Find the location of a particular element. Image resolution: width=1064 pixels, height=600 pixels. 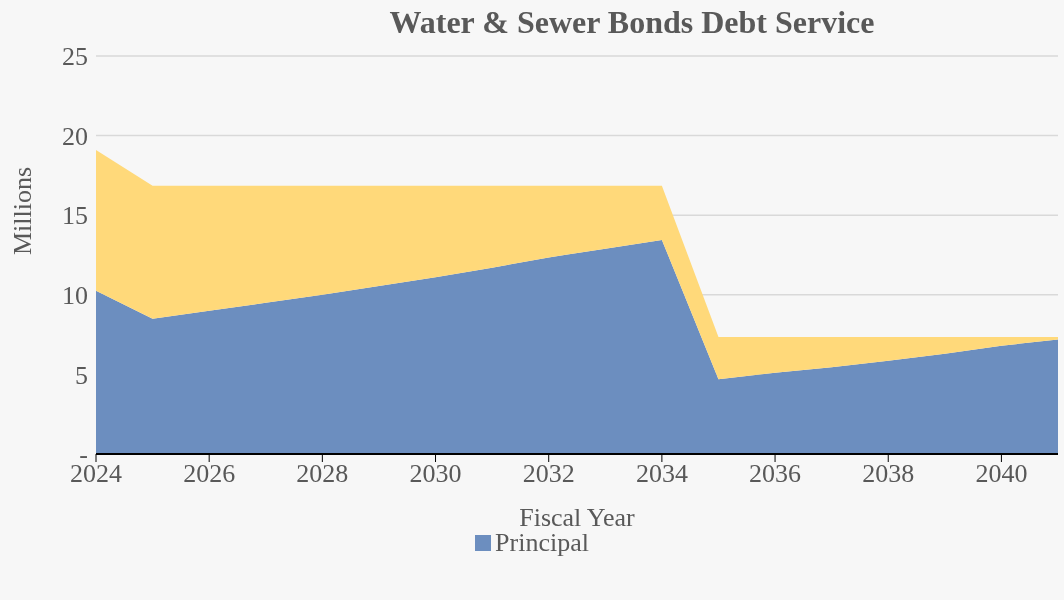

x-tick-label: 2034 is located at coordinates (661, 474).